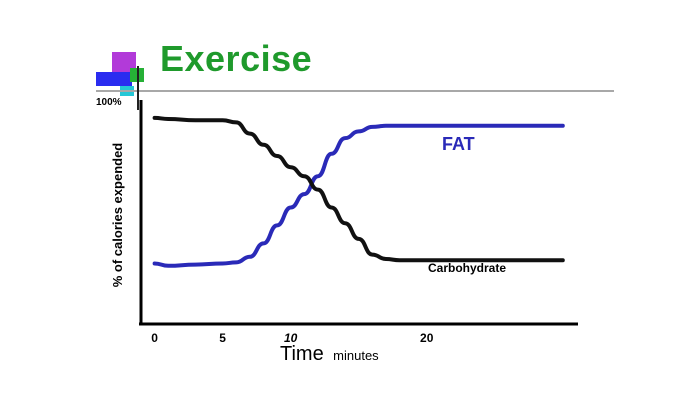  What do you see at coordinates (236, 58) in the screenshot?
I see `slide-title: Exercise` at bounding box center [236, 58].